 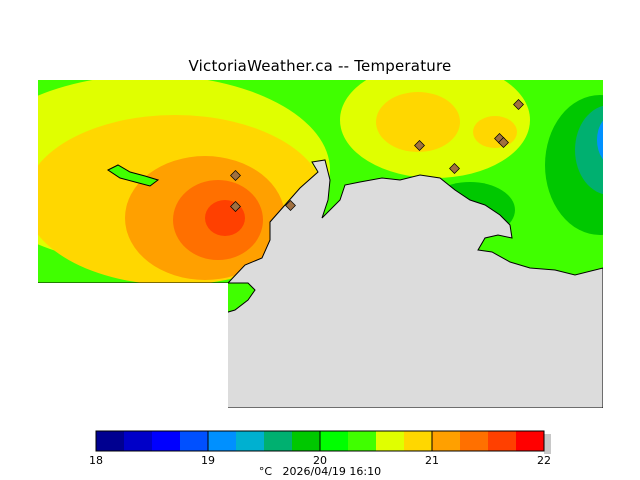 What do you see at coordinates (547, 444) in the screenshot?
I see `colorbar-shadow` at bounding box center [547, 444].